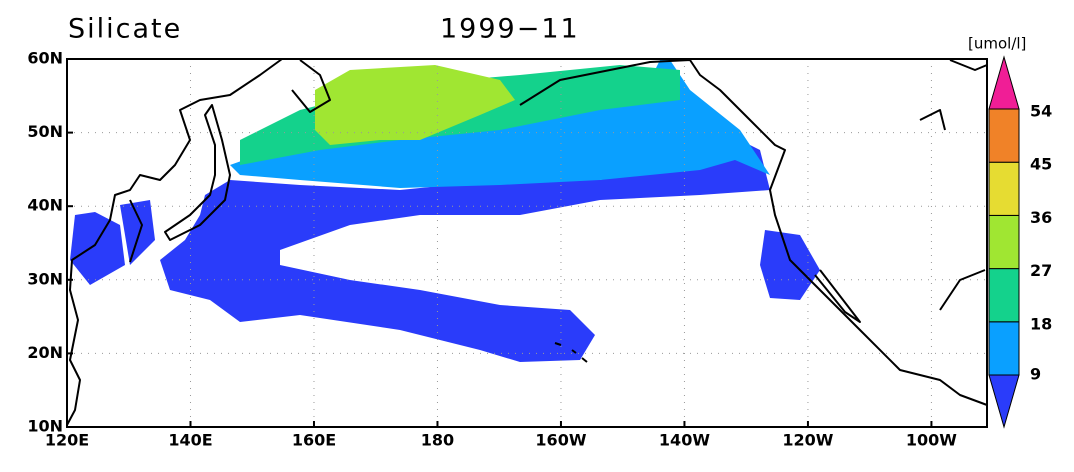  What do you see at coordinates (45, 58) in the screenshot?
I see `lat-tick-label: 60N` at bounding box center [45, 58].